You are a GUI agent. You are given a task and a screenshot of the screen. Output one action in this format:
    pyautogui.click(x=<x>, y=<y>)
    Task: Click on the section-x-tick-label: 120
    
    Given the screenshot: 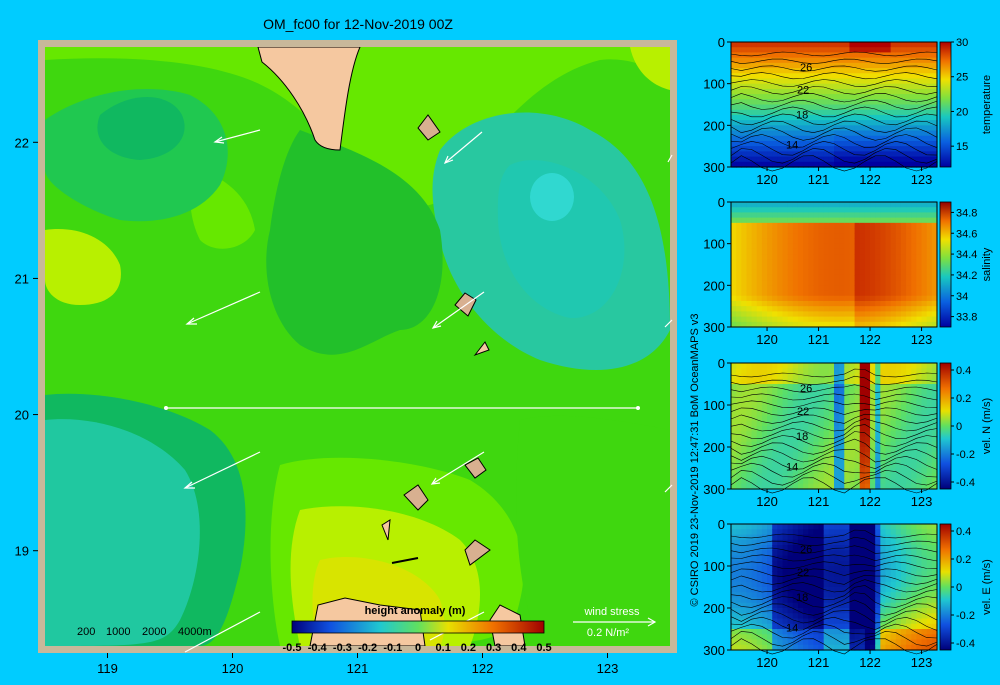 What is the action you would take?
    pyautogui.click(x=767, y=501)
    